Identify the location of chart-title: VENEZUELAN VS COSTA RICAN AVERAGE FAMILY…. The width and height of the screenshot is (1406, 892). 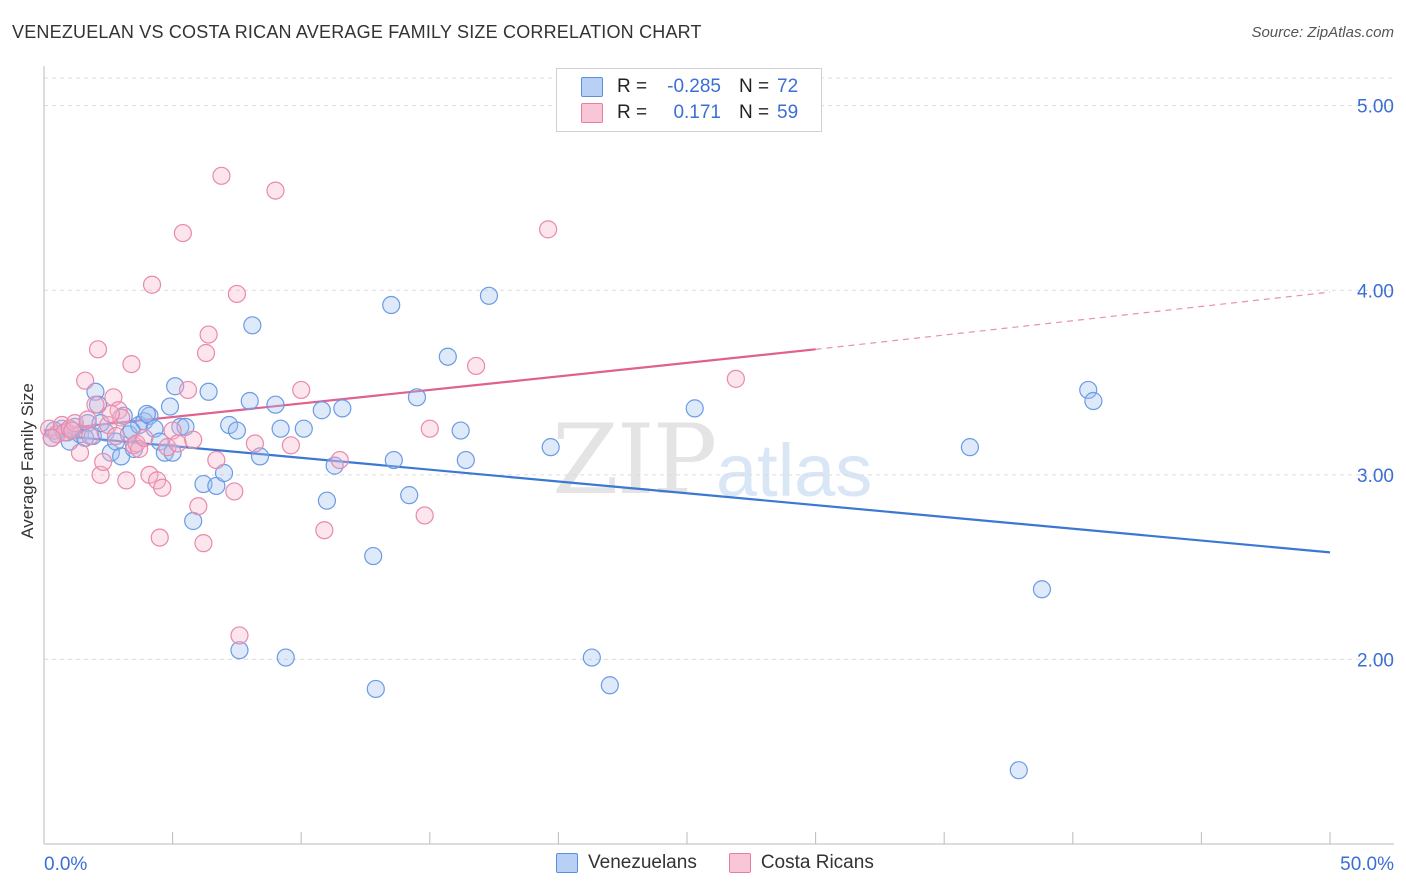
(357, 32).